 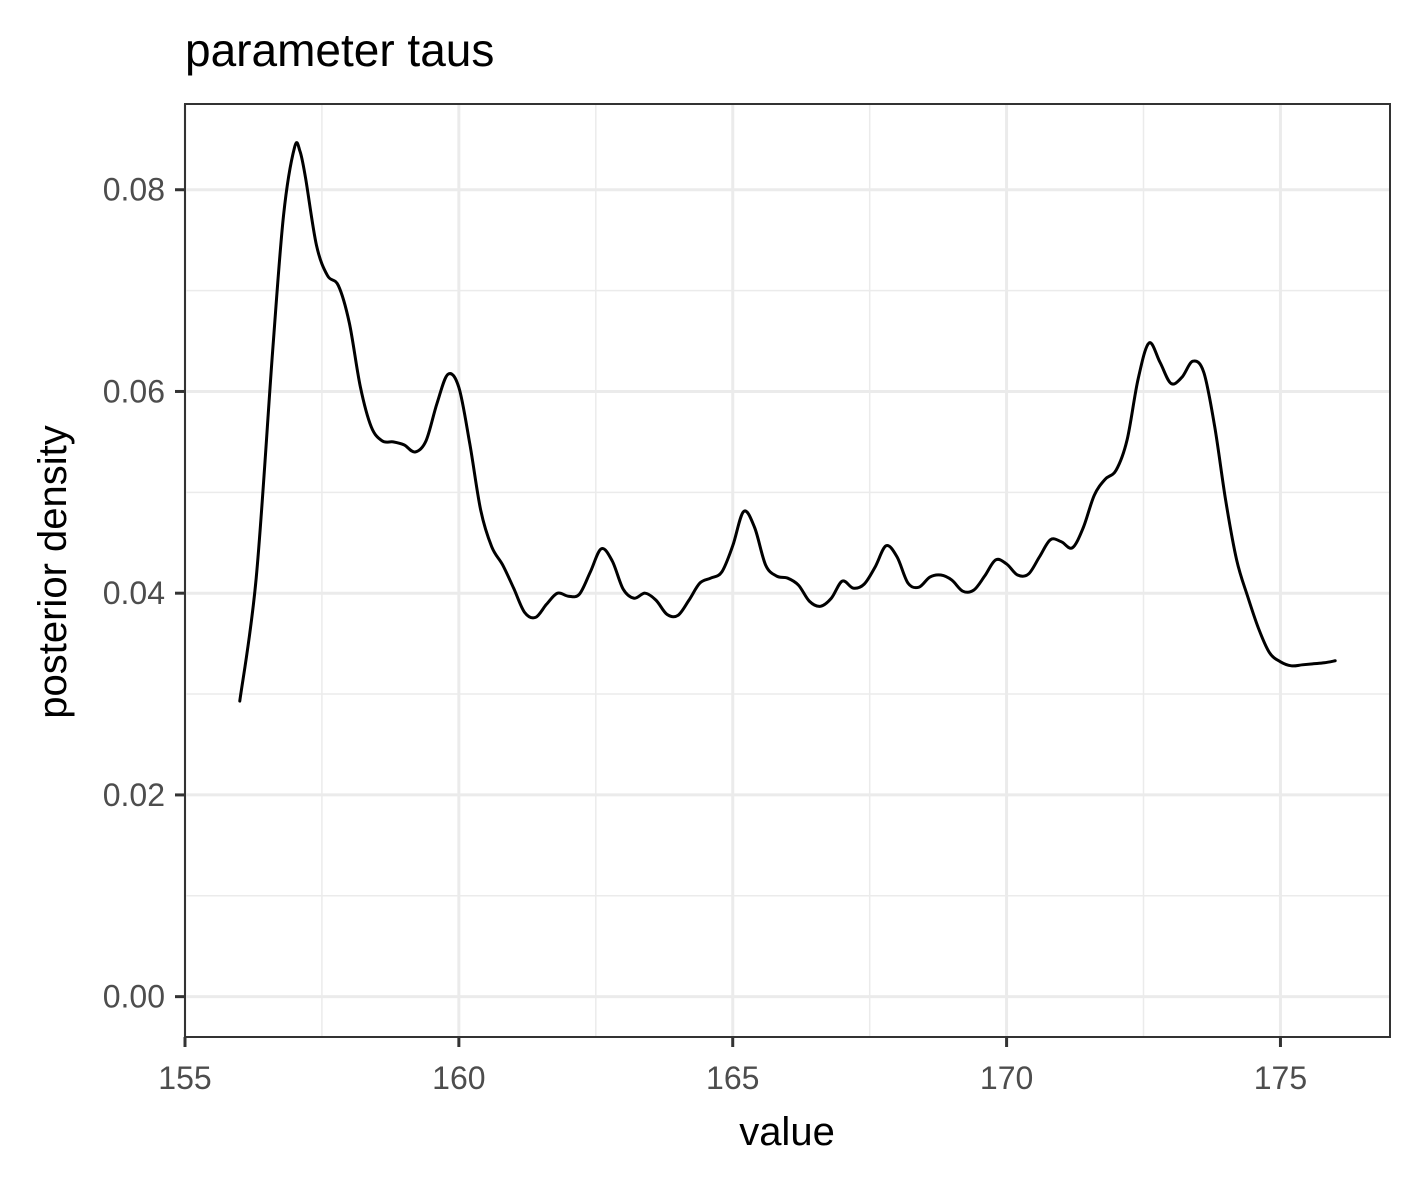 I want to click on x-axis-title: value, so click(x=787, y=1132).